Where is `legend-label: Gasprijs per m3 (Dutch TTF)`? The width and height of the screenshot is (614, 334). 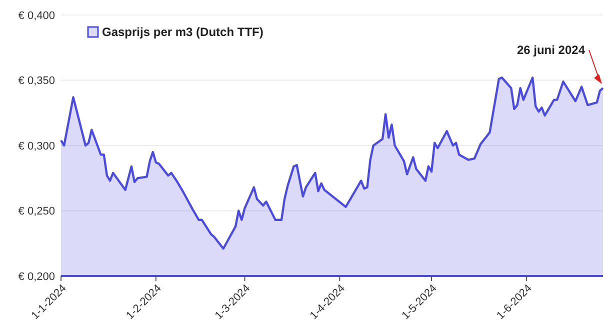 legend-label: Gasprijs per m3 (Dutch TTF) is located at coordinates (183, 32).